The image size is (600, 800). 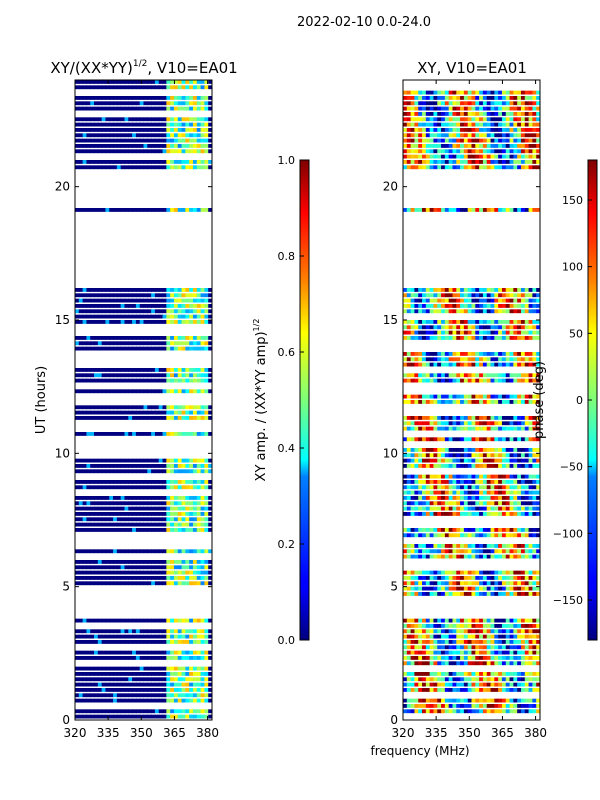 I want to click on left-ylabel: UT (hours), so click(x=41, y=400).